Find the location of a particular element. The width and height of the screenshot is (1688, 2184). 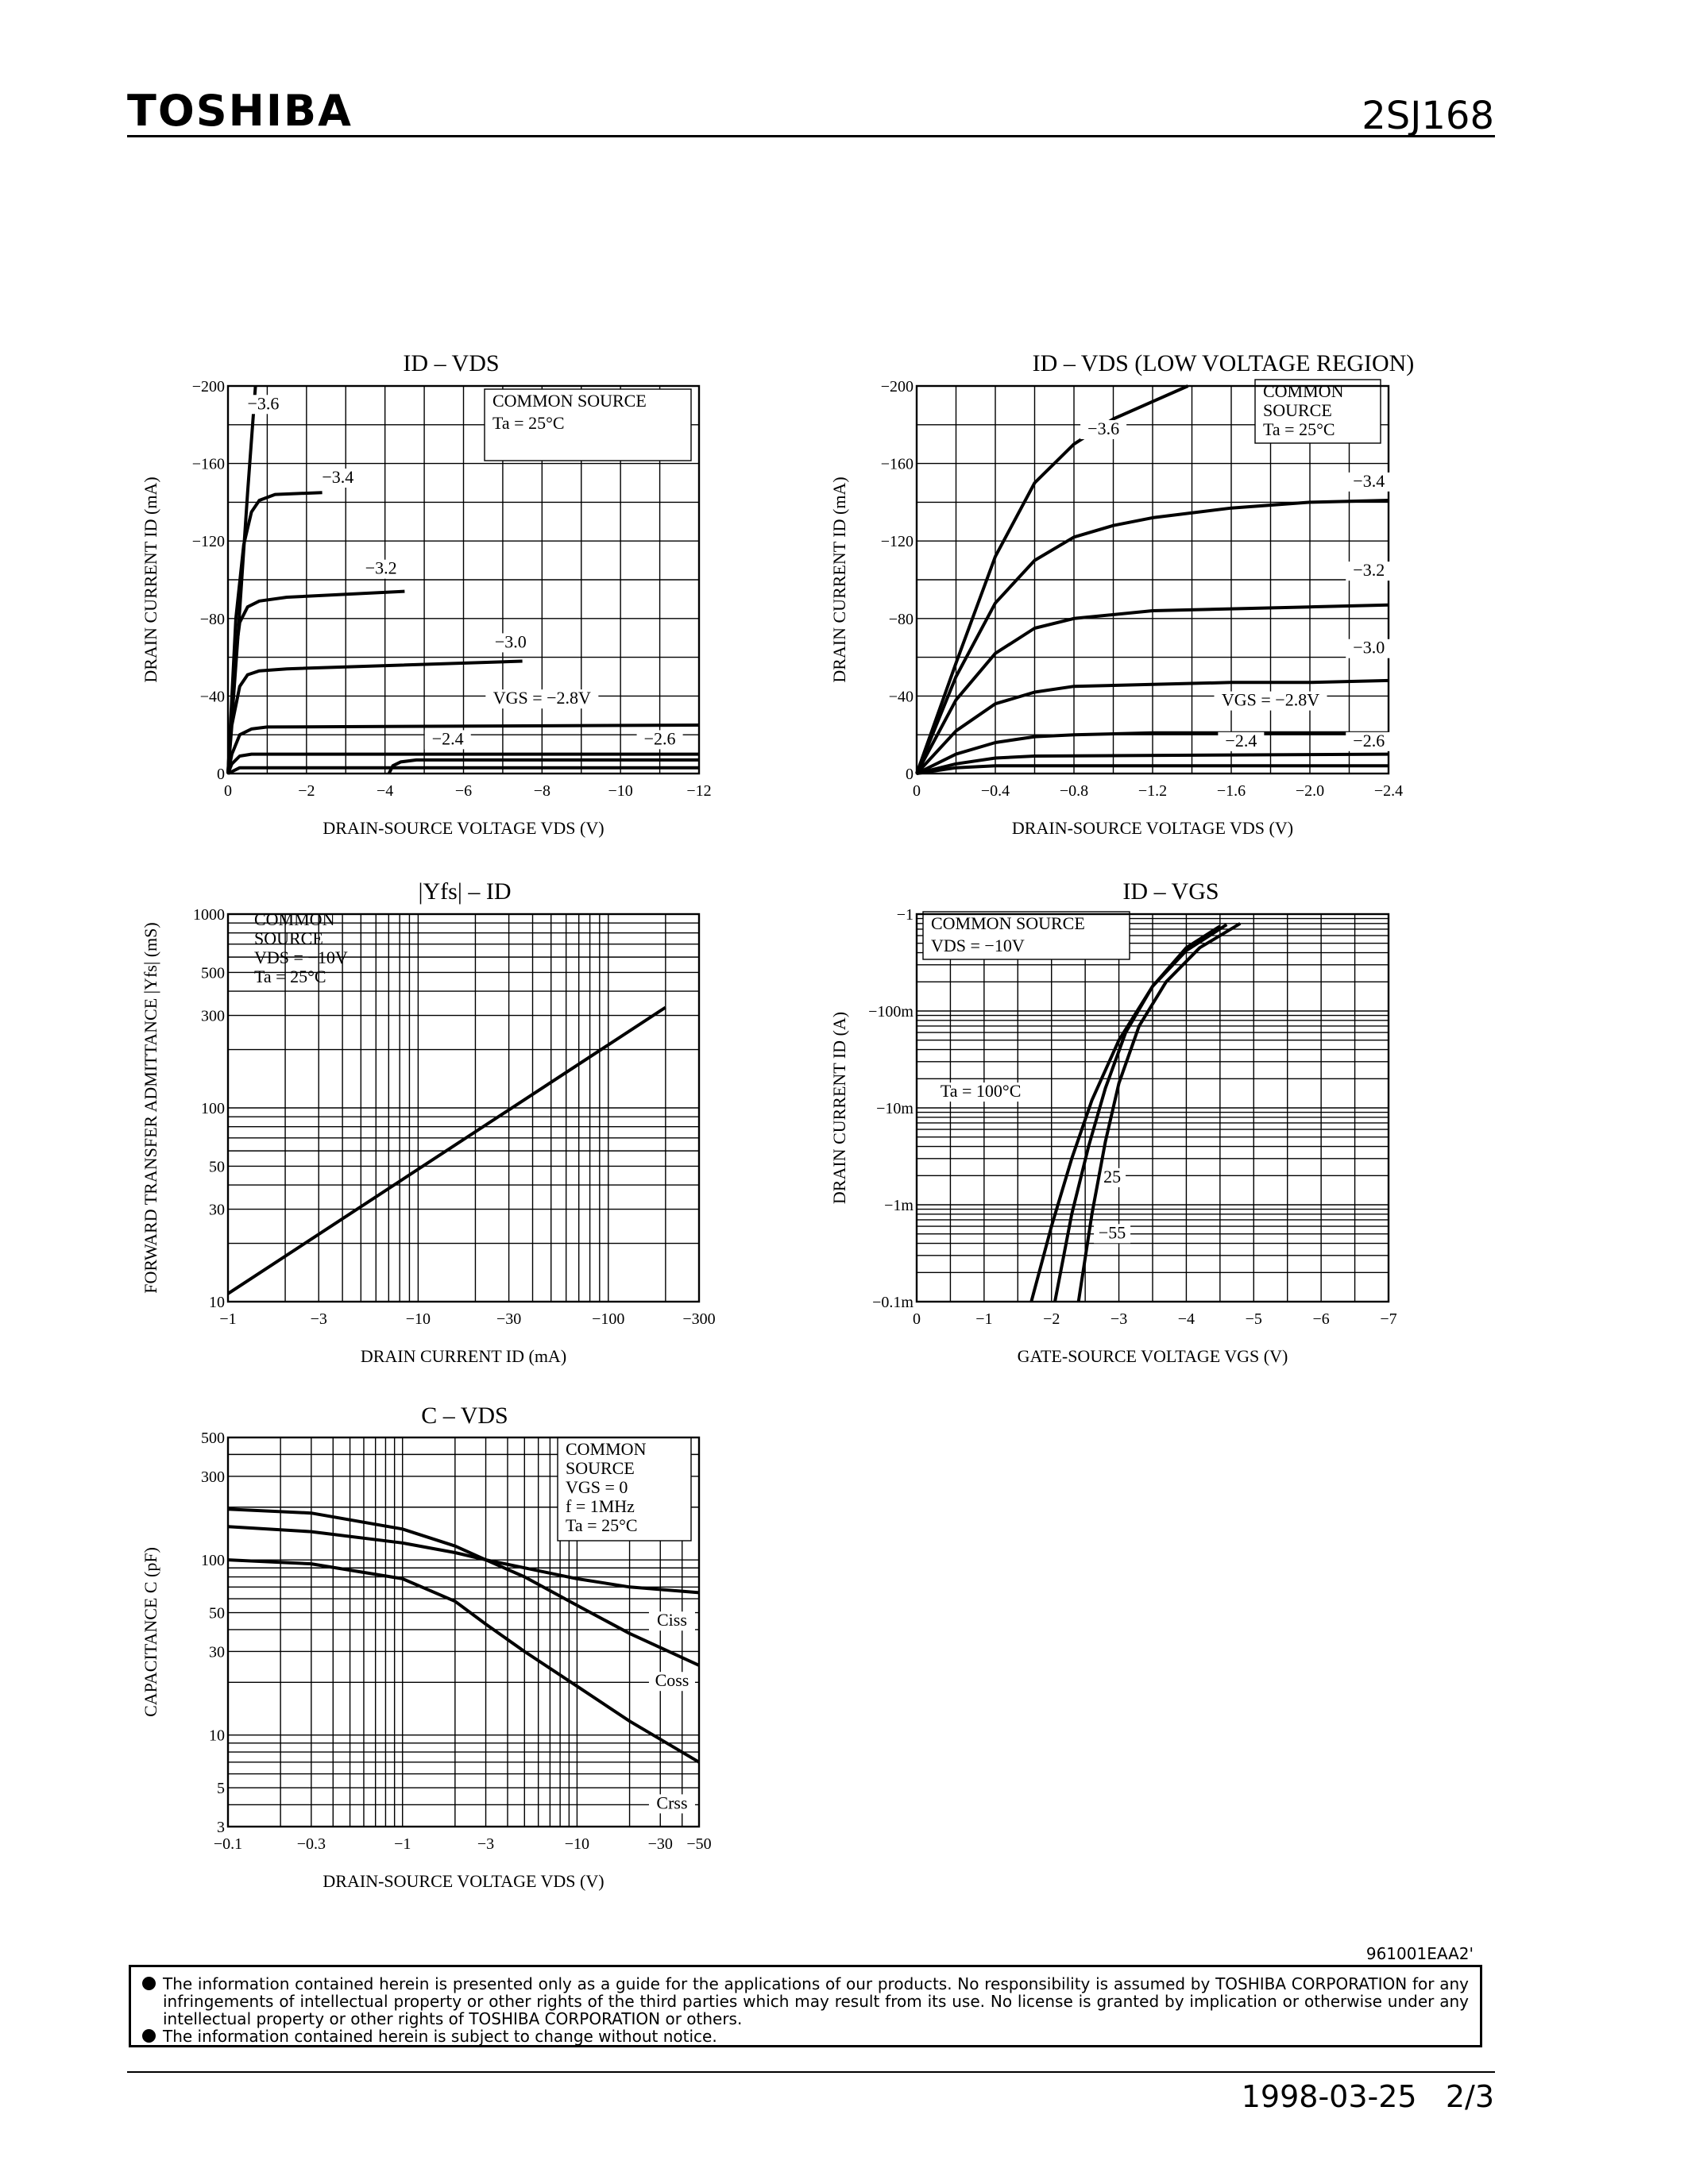

y-axis-label: DRAIN CURRENT ID (A) is located at coordinates (839, 1108).